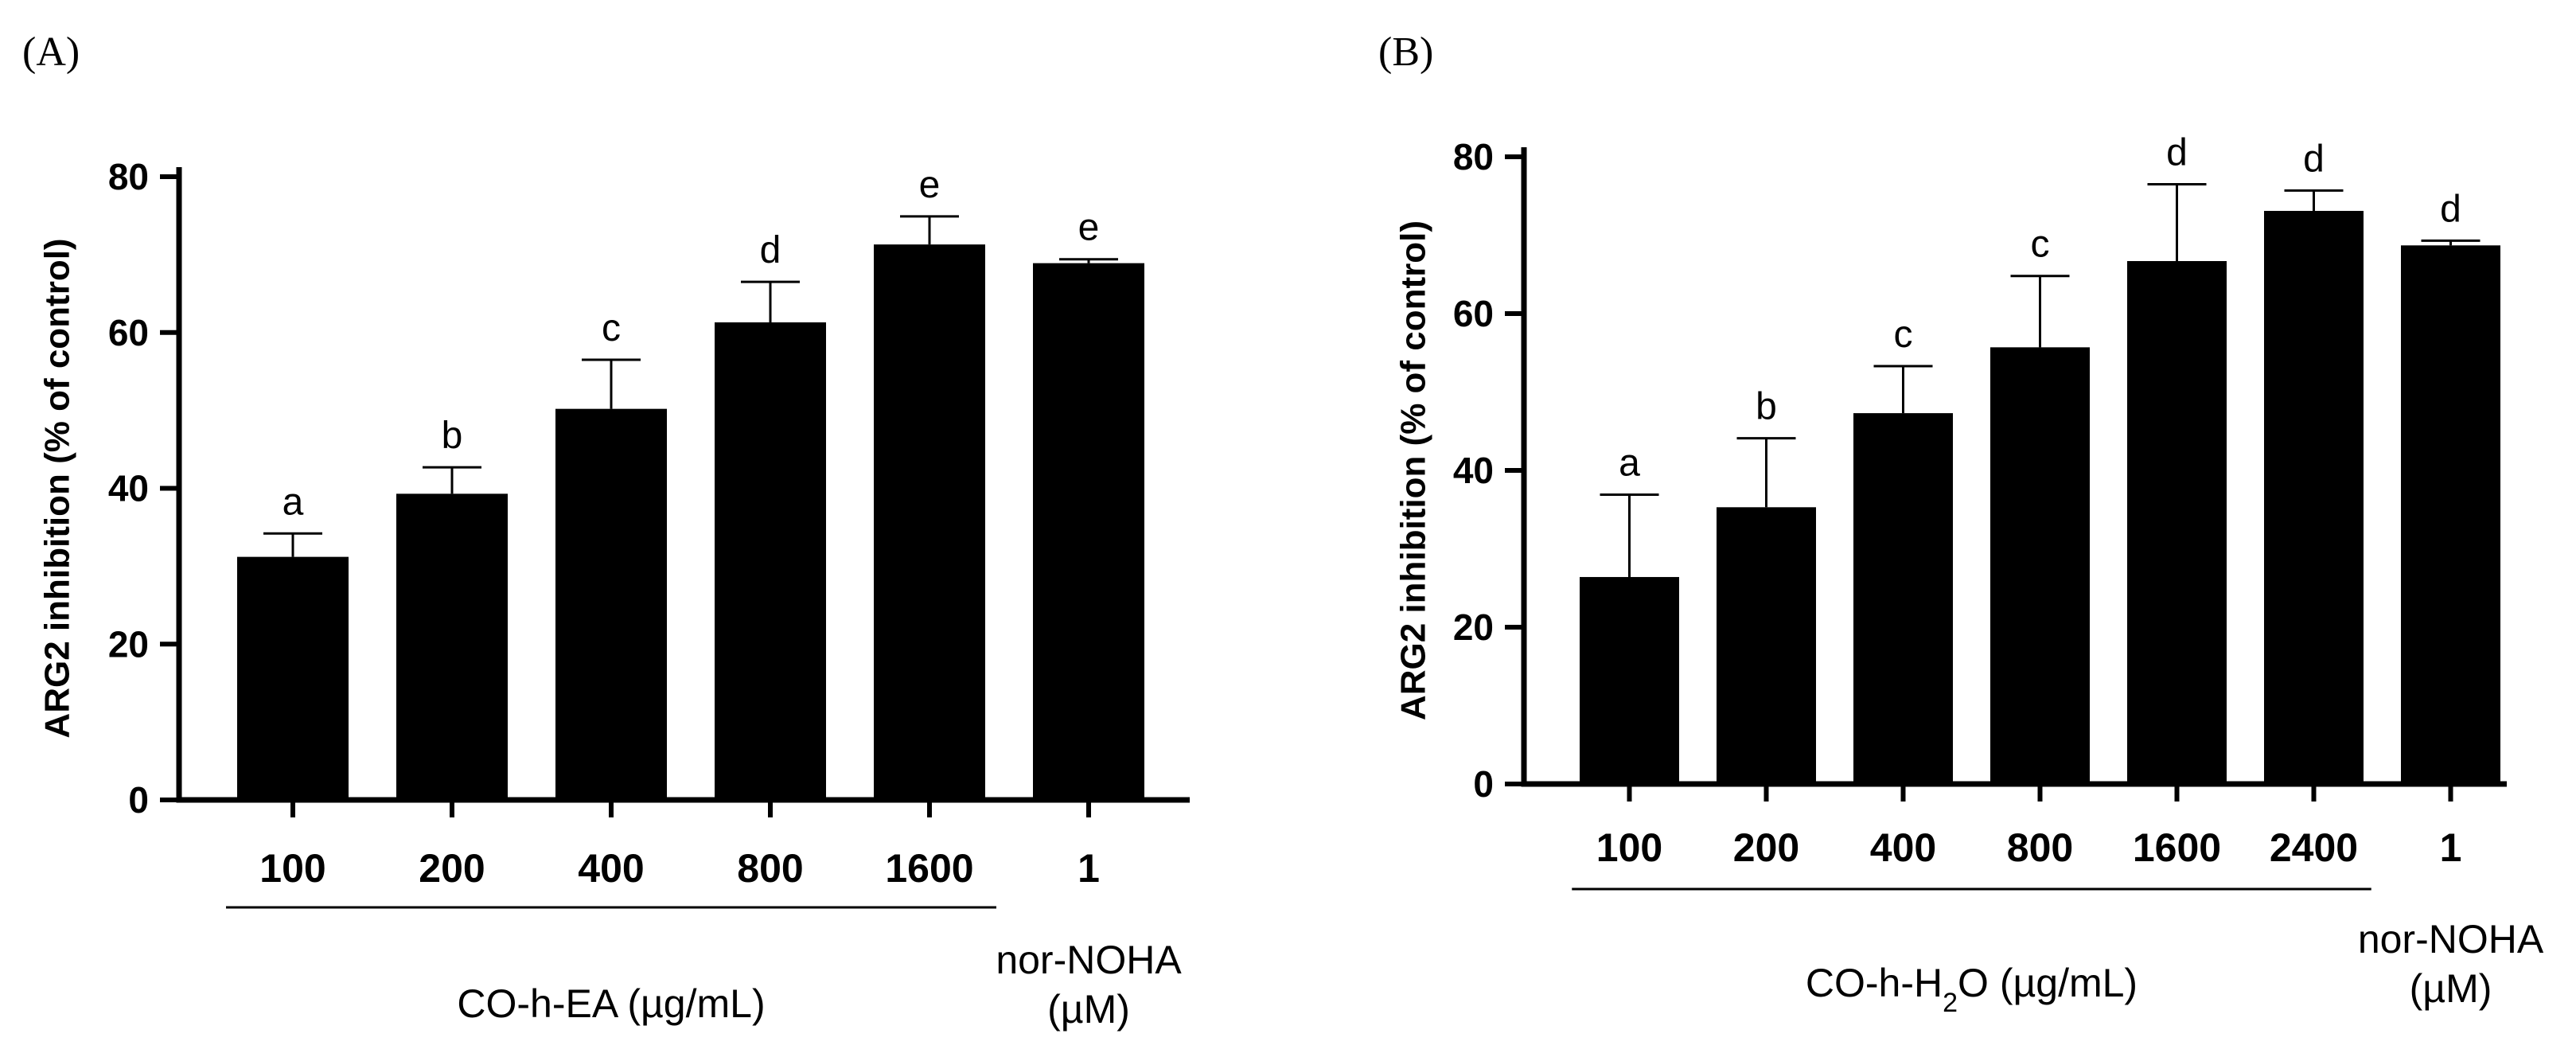  What do you see at coordinates (1874, 983) in the screenshot?
I see `group-label-text: CO-h-H` at bounding box center [1874, 983].